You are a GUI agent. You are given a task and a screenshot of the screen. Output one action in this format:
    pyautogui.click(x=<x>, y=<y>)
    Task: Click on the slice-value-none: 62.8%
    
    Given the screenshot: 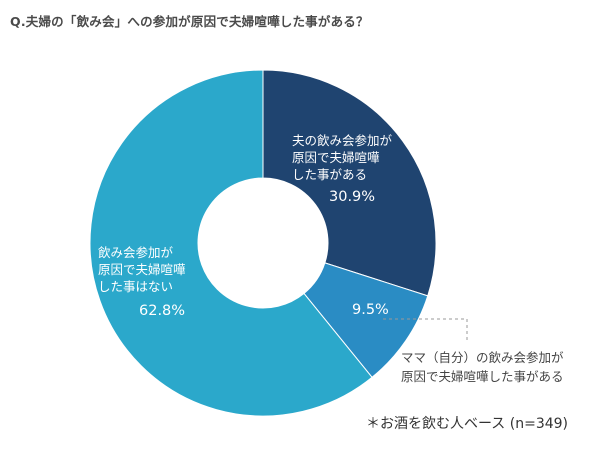 What is the action you would take?
    pyautogui.click(x=162, y=311)
    